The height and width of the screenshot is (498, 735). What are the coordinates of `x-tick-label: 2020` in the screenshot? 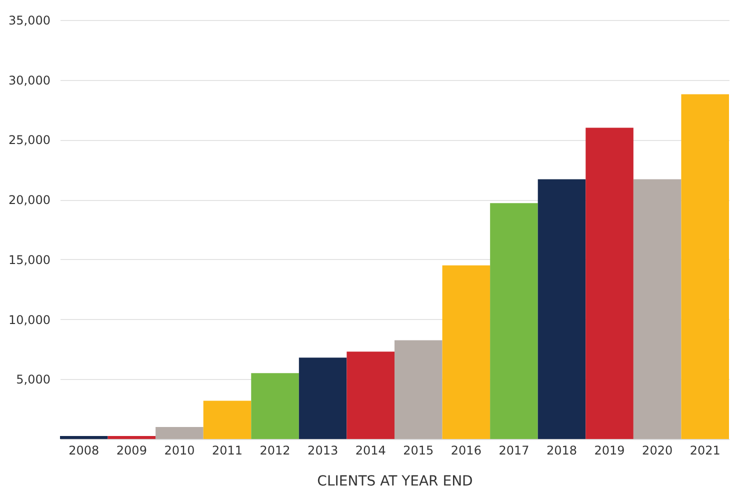 It's located at (657, 451).